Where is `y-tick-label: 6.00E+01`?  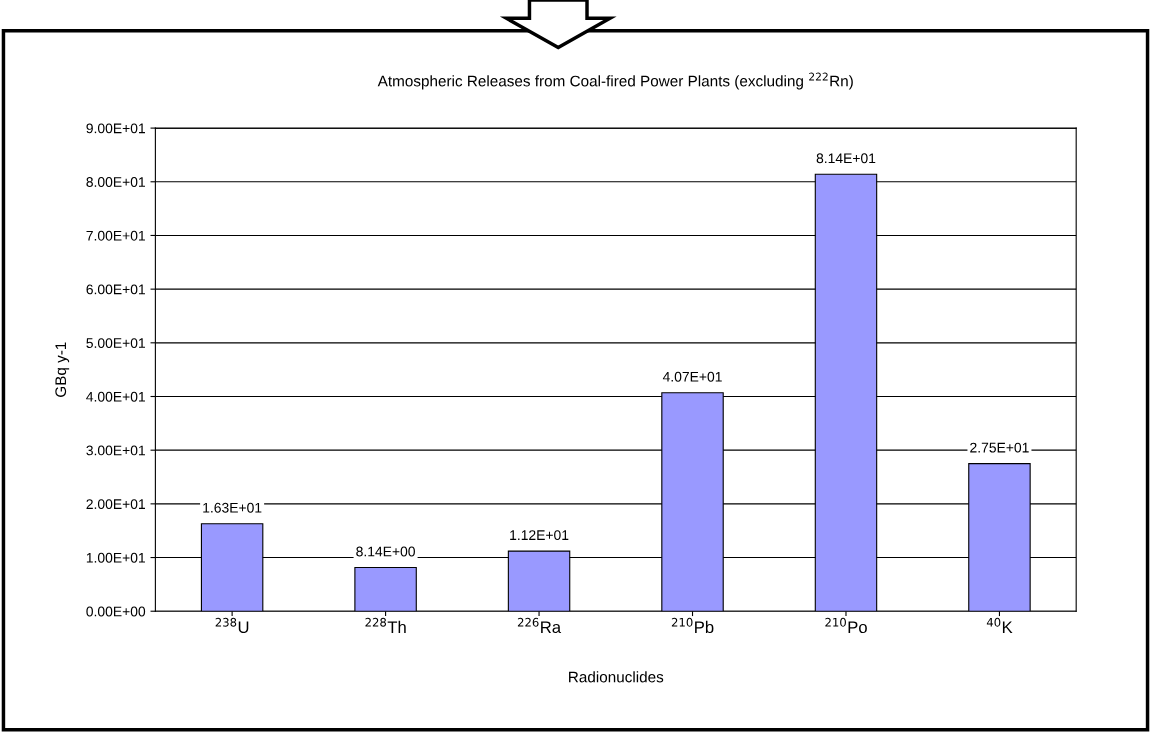
y-tick-label: 6.00E+01 is located at coordinates (115, 289).